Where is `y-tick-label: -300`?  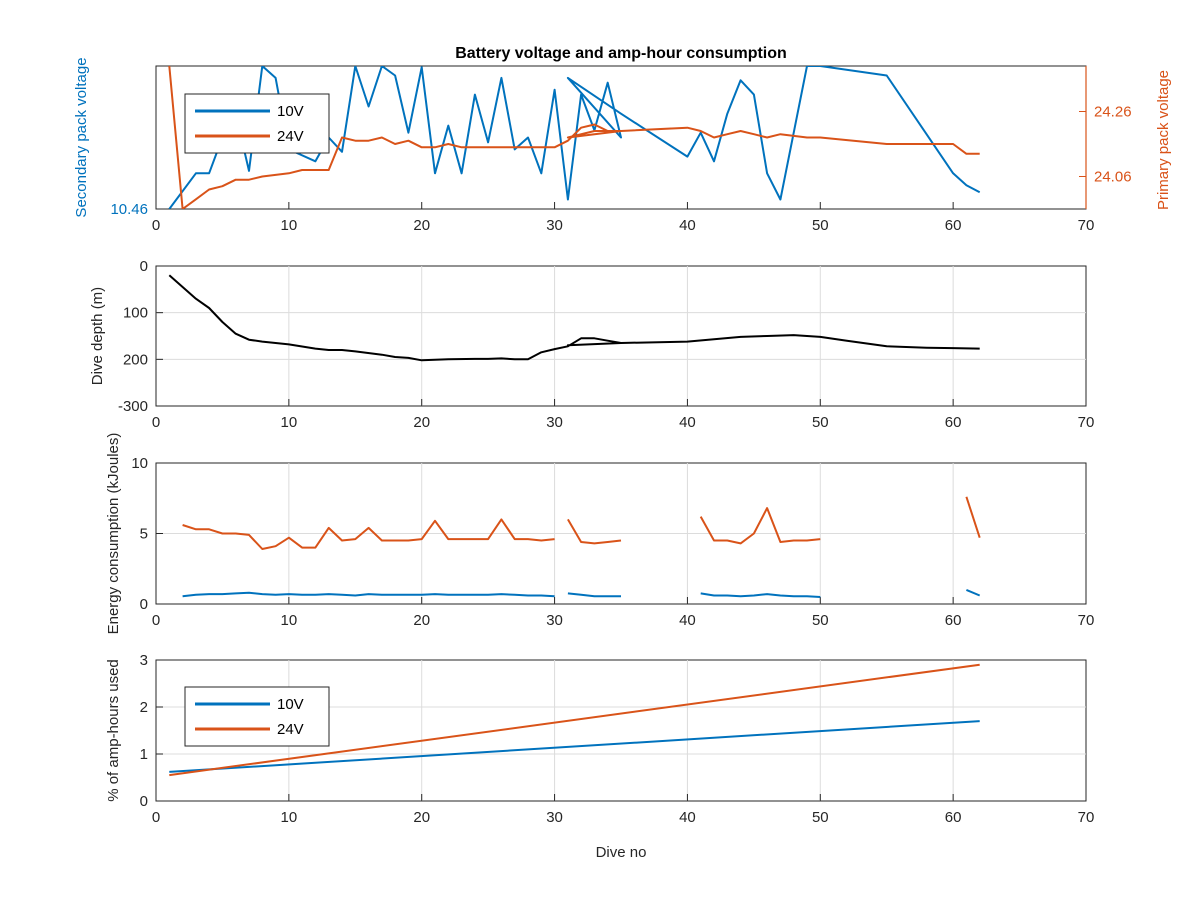 y-tick-label: -300 is located at coordinates (133, 406).